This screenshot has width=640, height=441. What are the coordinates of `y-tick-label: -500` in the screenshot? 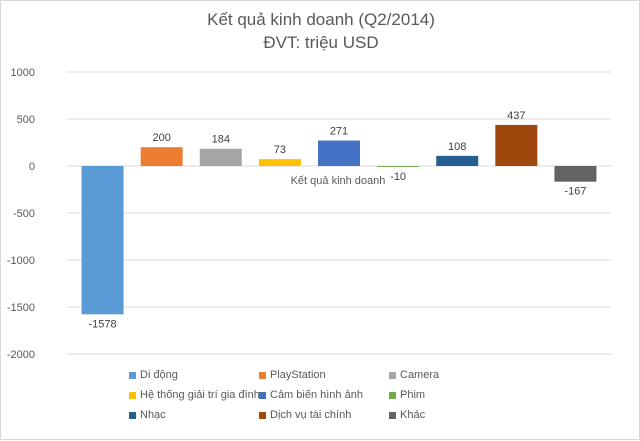 It's located at (24, 214).